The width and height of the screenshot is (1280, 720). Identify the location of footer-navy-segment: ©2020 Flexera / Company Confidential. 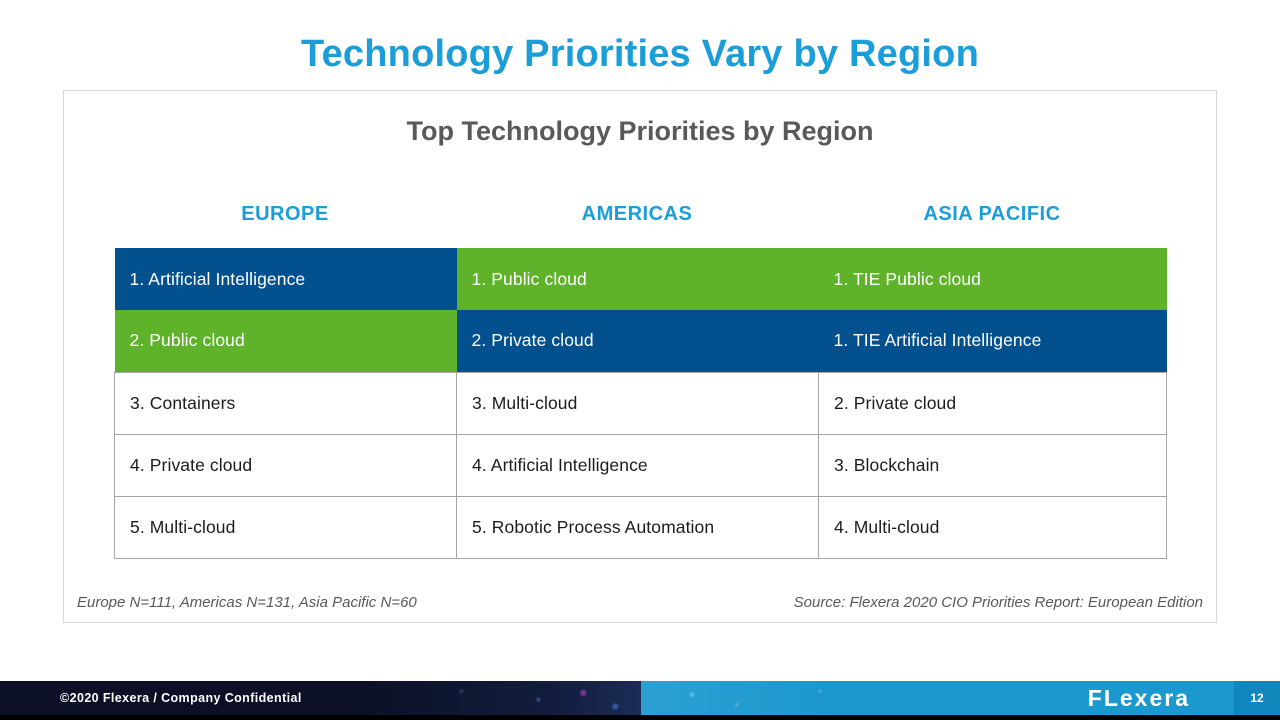
(320, 698).